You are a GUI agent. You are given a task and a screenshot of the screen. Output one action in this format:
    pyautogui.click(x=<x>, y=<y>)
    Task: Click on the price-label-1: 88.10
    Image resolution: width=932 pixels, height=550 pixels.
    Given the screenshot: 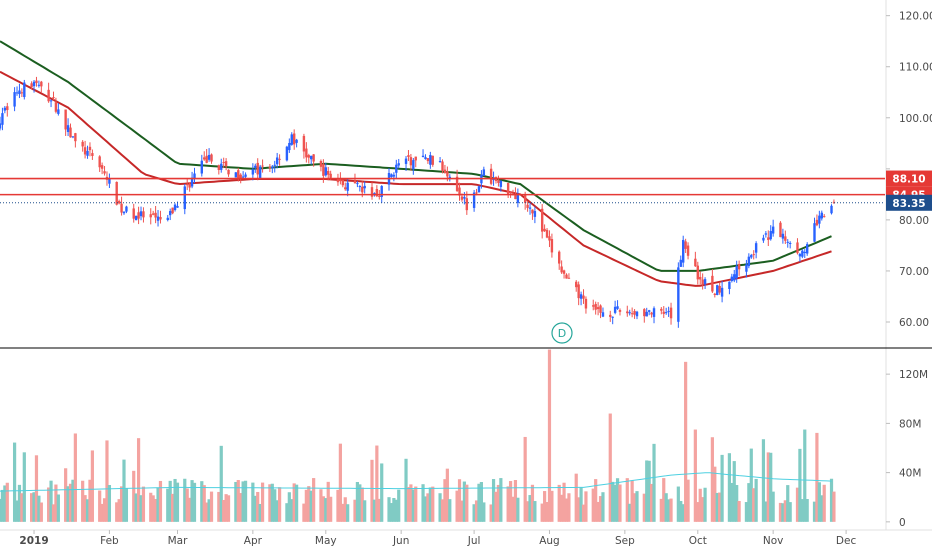 What is the action you would take?
    pyautogui.click(x=909, y=178)
    